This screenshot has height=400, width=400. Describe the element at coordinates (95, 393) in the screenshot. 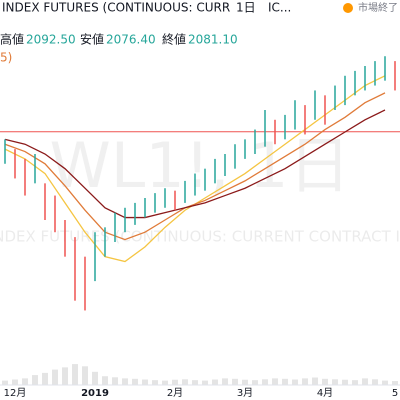

I see `x-tick-label: 2019` at that location.